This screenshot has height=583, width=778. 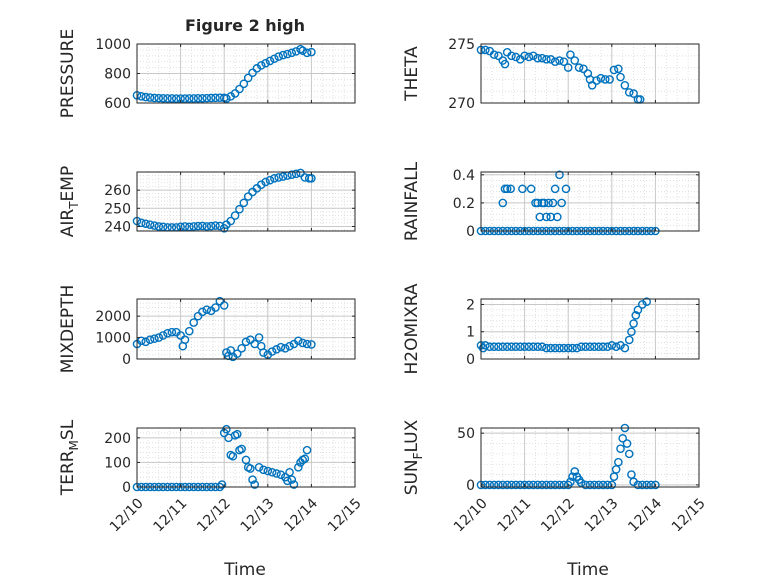 I want to click on y-tick-label: 250, so click(x=117, y=209).